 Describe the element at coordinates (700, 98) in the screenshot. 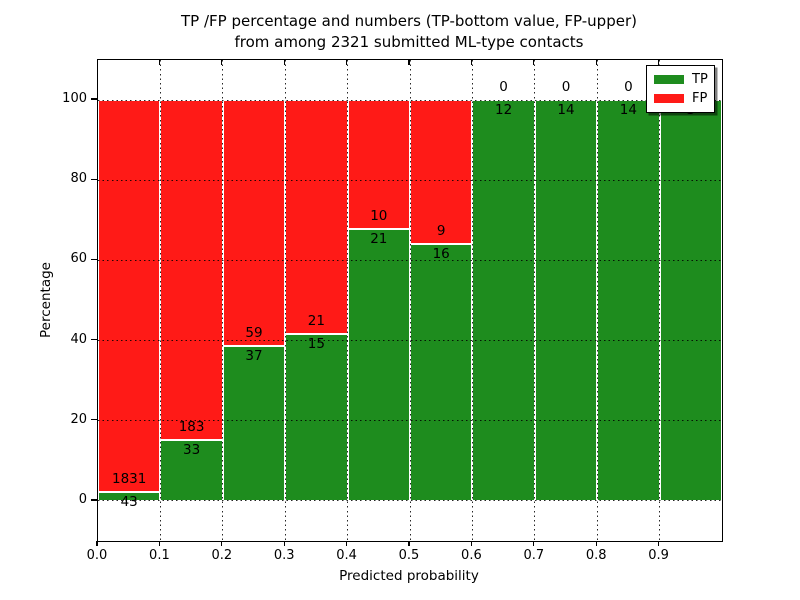

I see `legend-label: FP` at that location.